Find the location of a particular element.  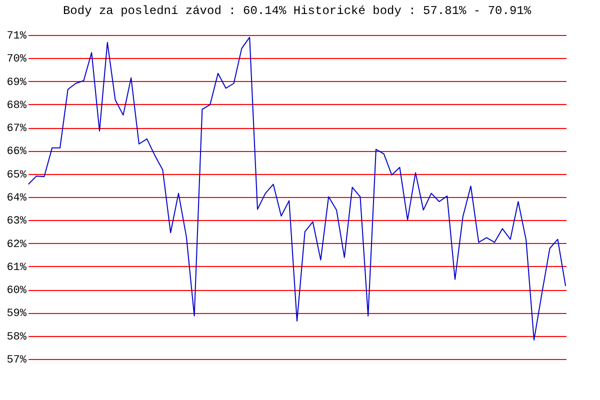

y-tick-label: 70% is located at coordinates (16, 60).